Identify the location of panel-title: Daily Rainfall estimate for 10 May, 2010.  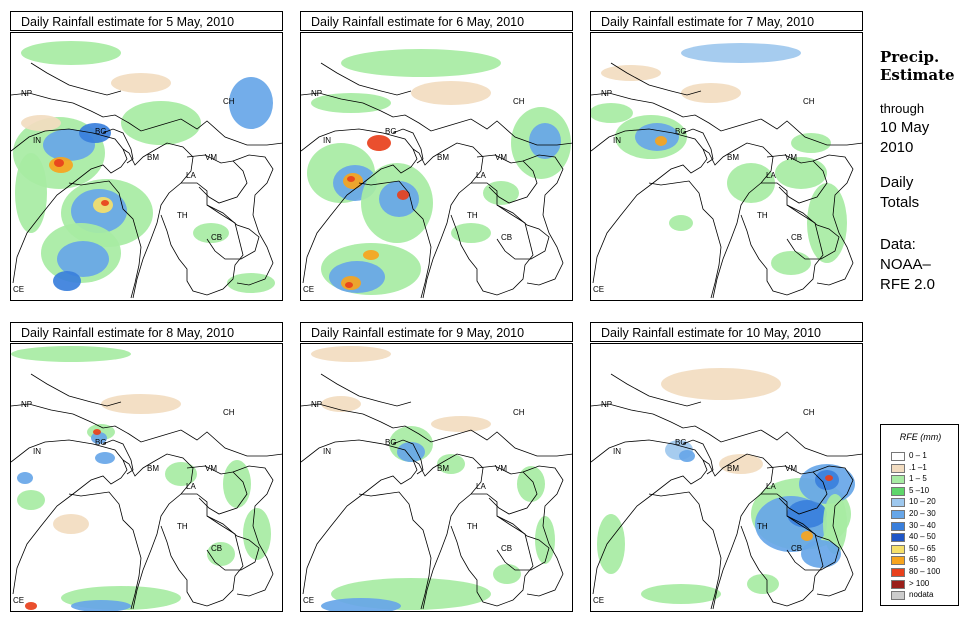
(726, 332).